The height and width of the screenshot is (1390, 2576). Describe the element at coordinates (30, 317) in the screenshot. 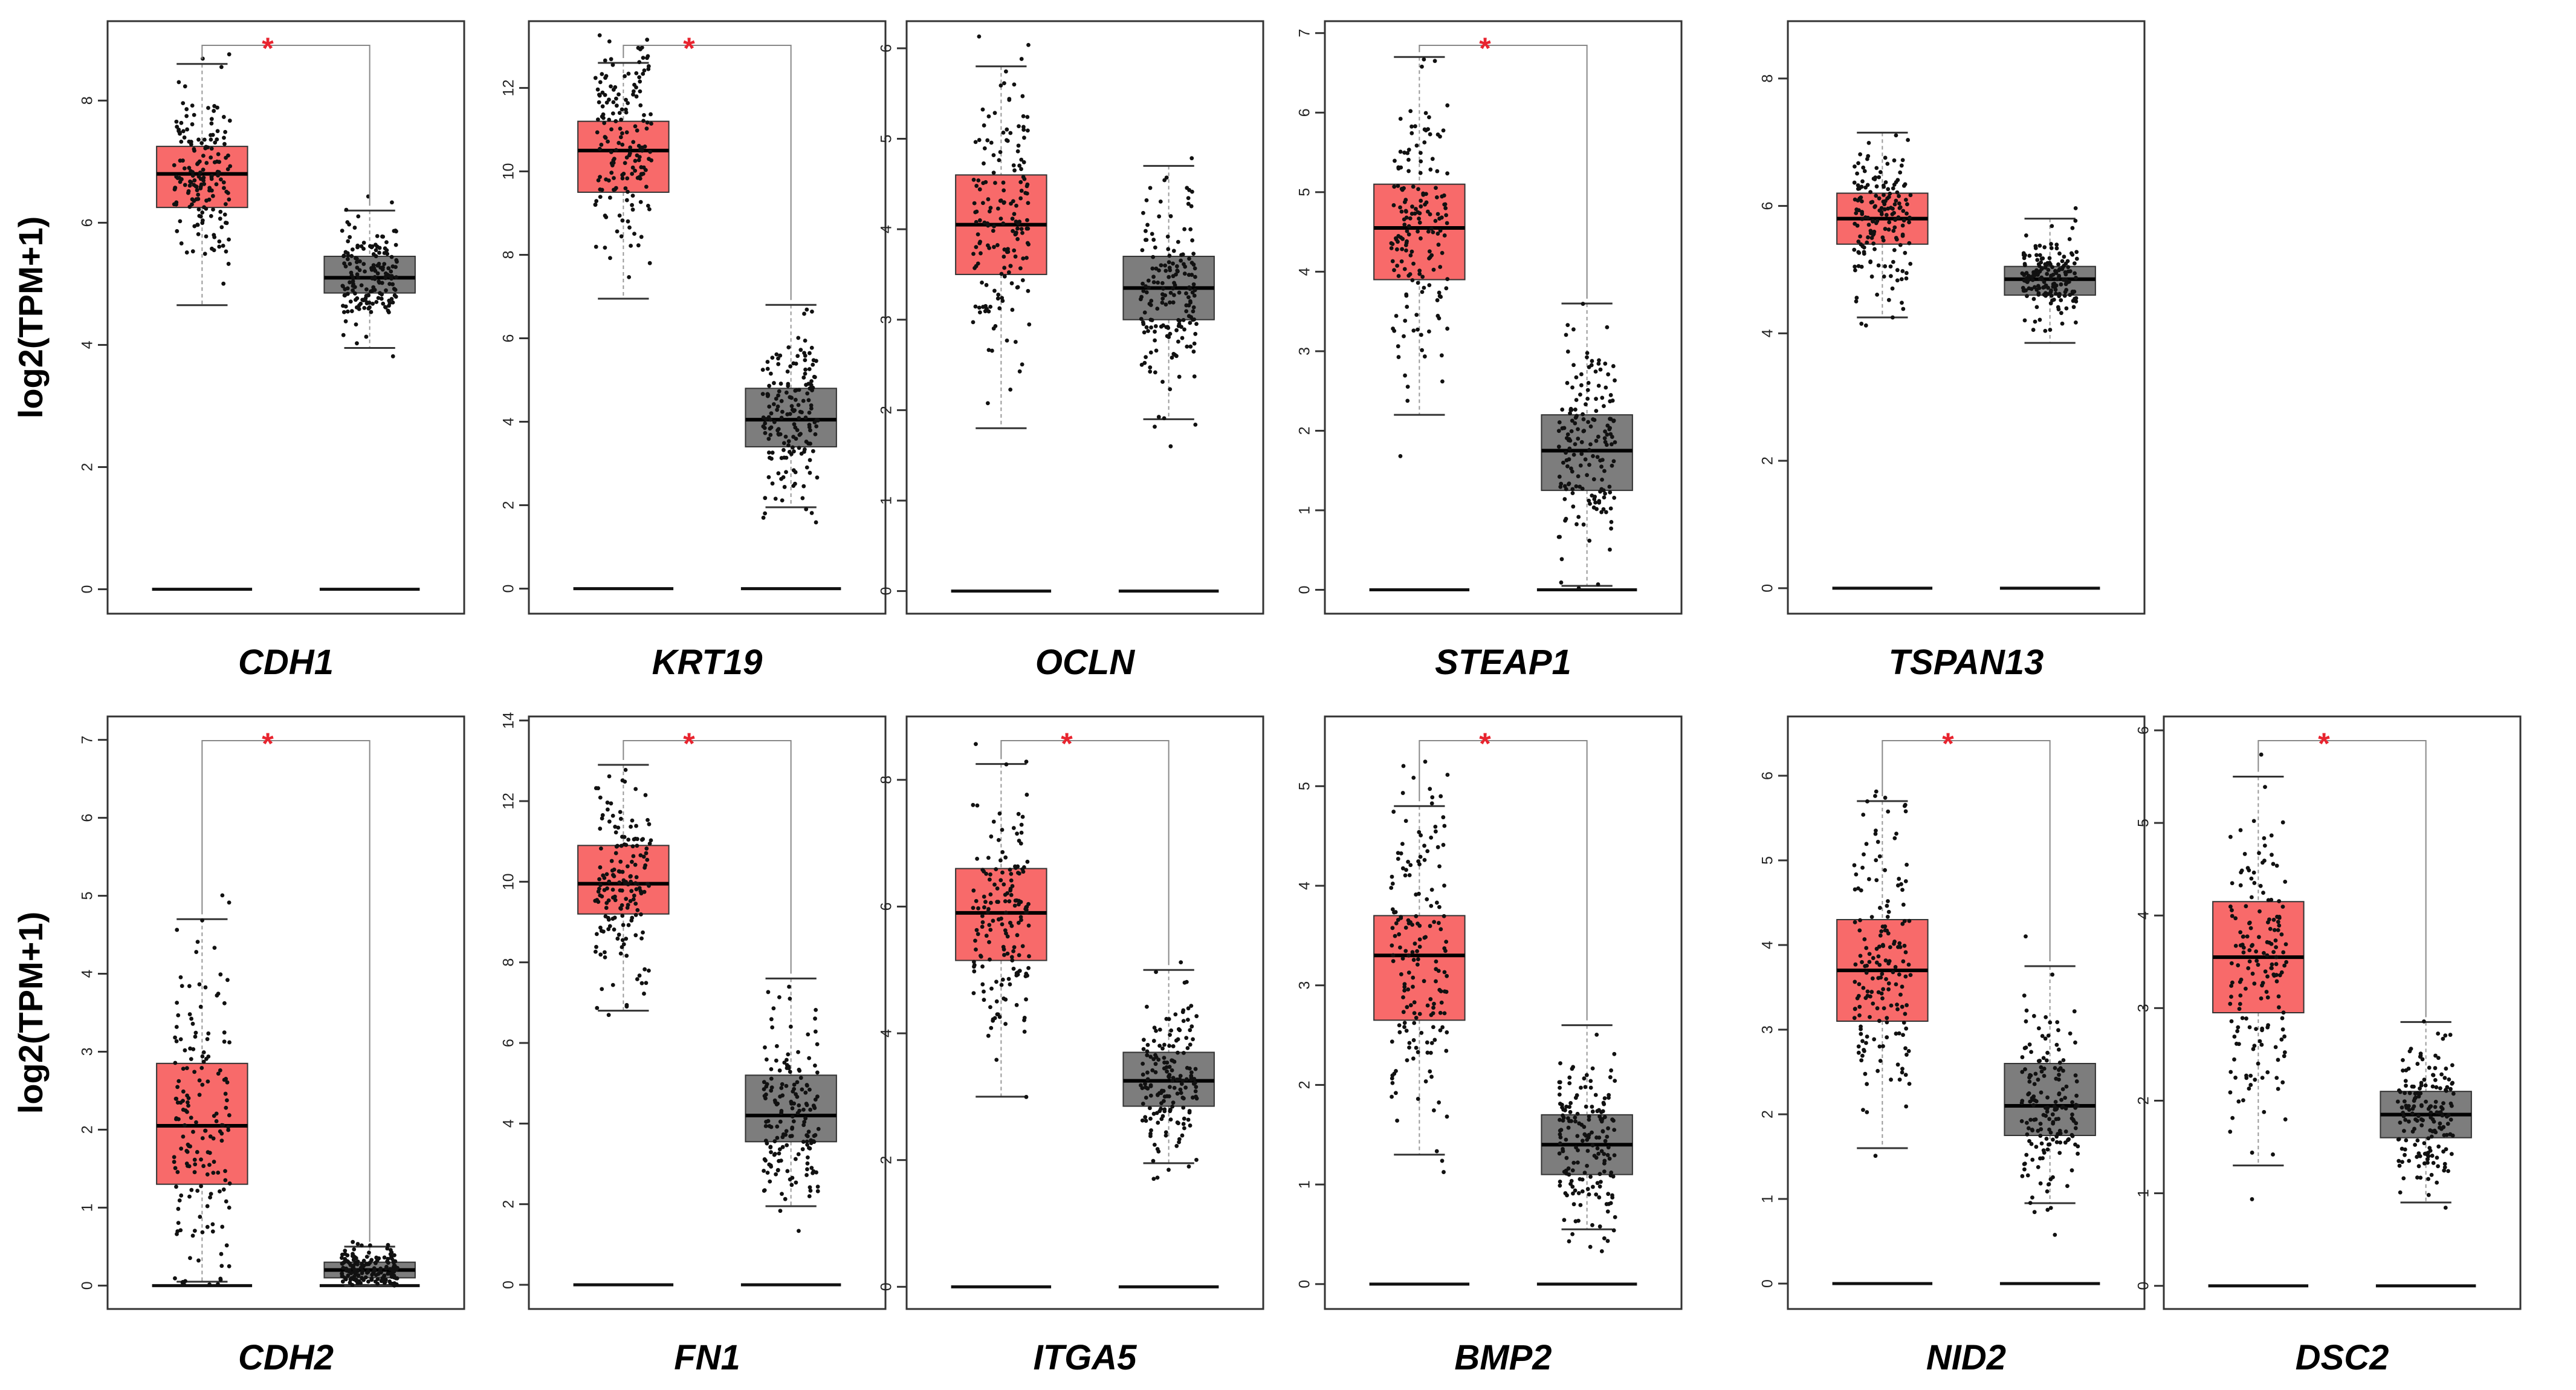

I see `y-axis-label: log2(TPM+1)` at that location.